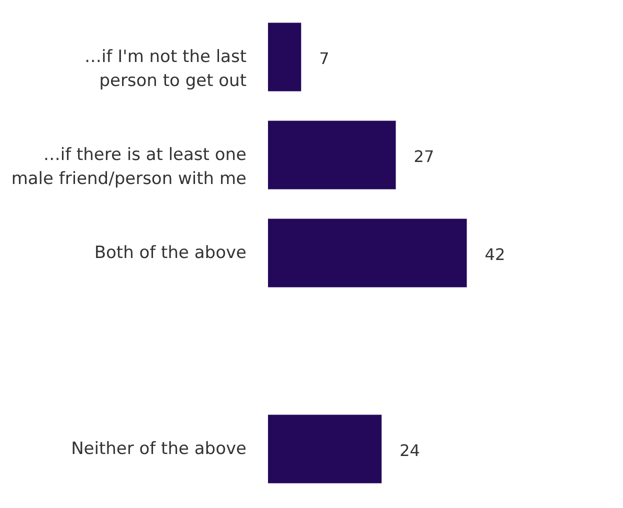 The width and height of the screenshot is (623, 508). I want to click on data-label: 7, so click(324, 58).